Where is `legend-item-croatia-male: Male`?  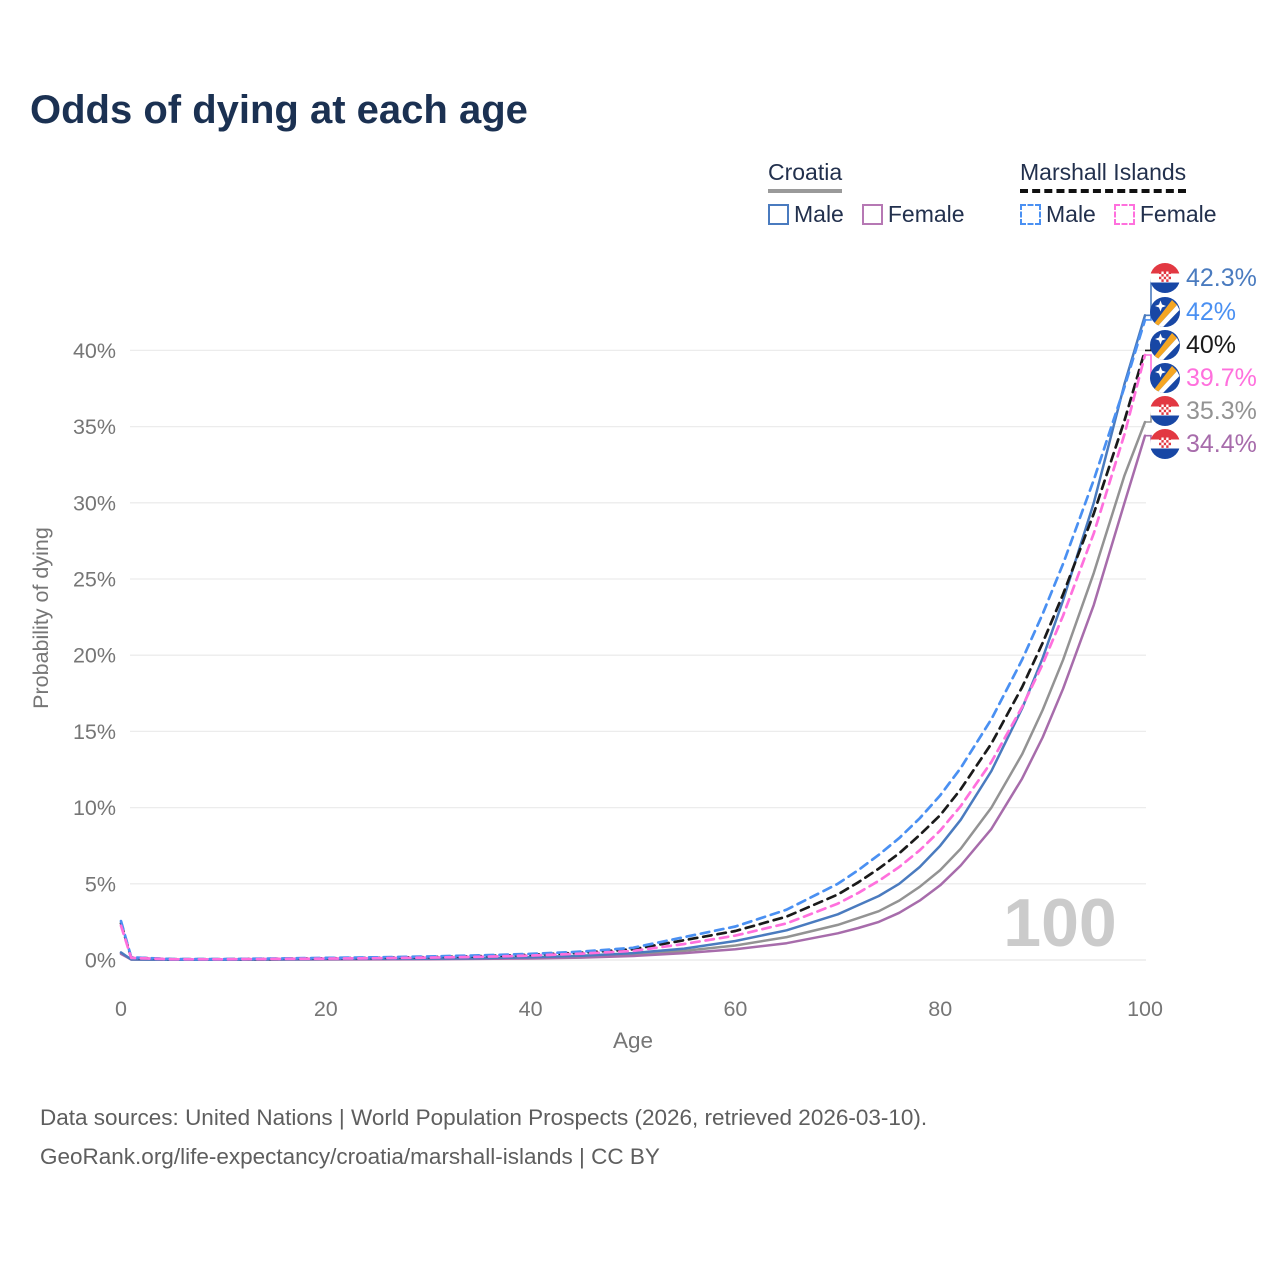 legend-item-croatia-male: Male is located at coordinates (806, 214).